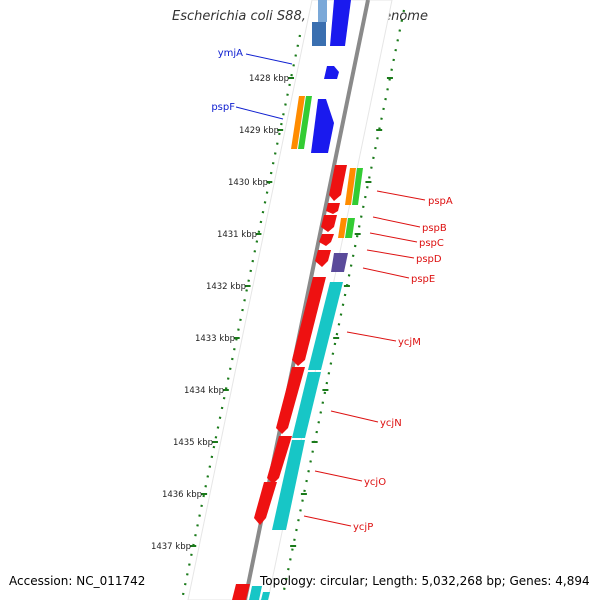 This screenshot has width=600, height=600. What do you see at coordinates (339, 262) in the screenshot?
I see `gene-pspE-shape` at bounding box center [339, 262].